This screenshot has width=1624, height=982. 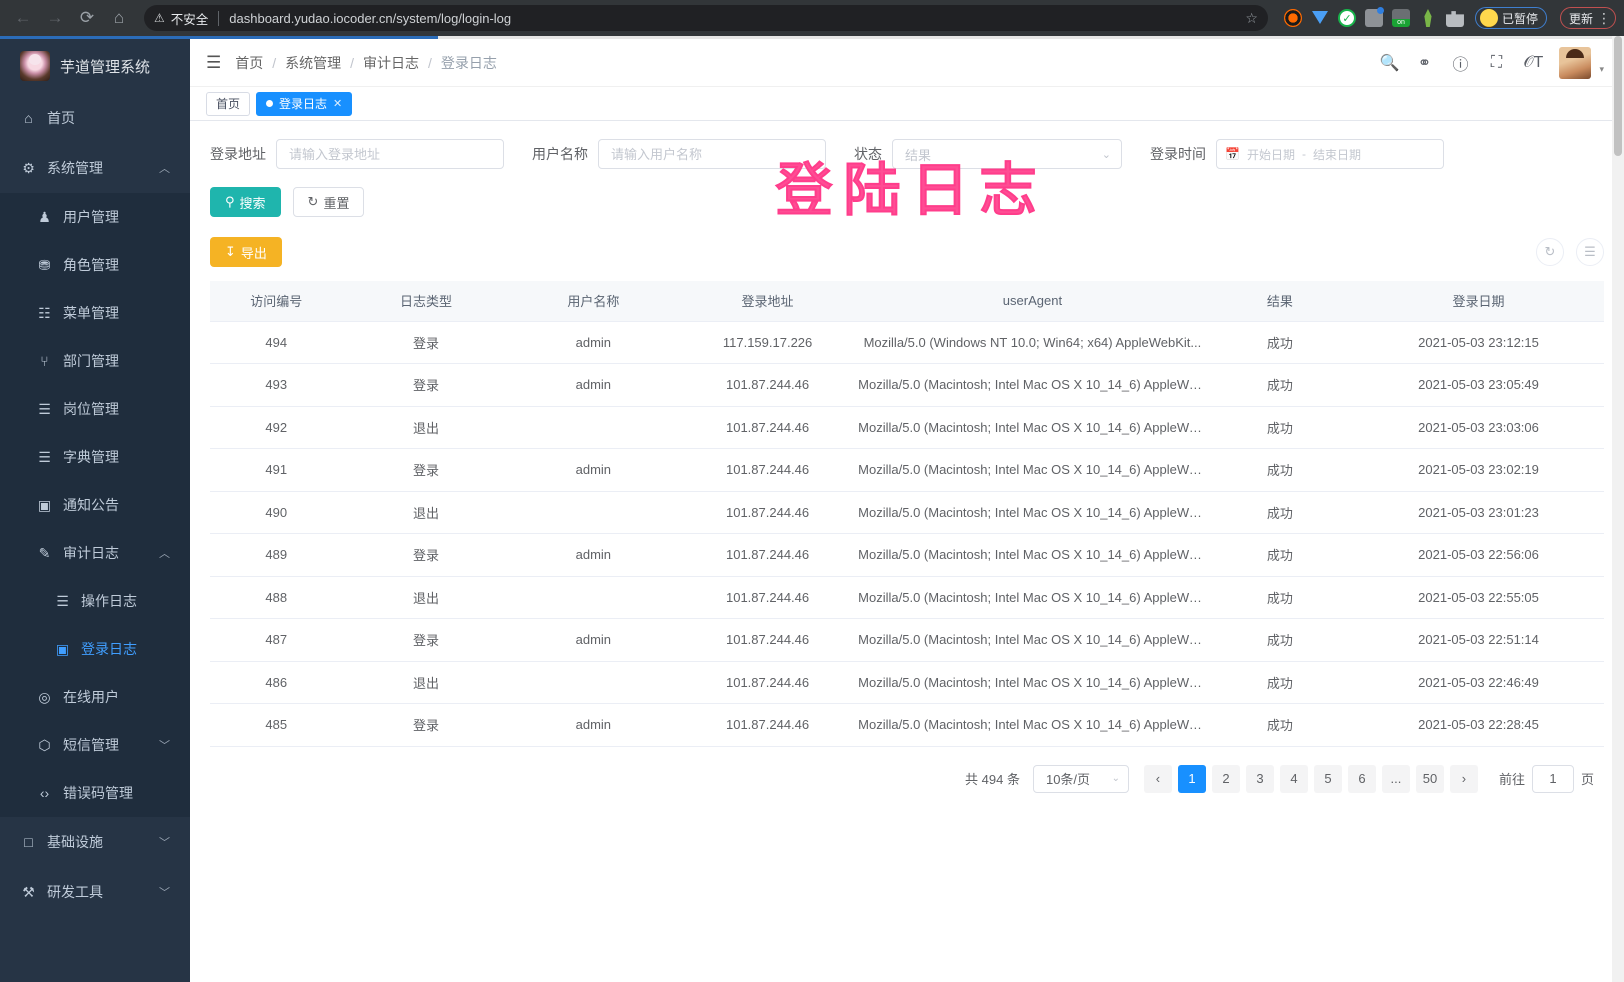 I want to click on bookmark-star-icon: ☆, so click(x=1251, y=17).